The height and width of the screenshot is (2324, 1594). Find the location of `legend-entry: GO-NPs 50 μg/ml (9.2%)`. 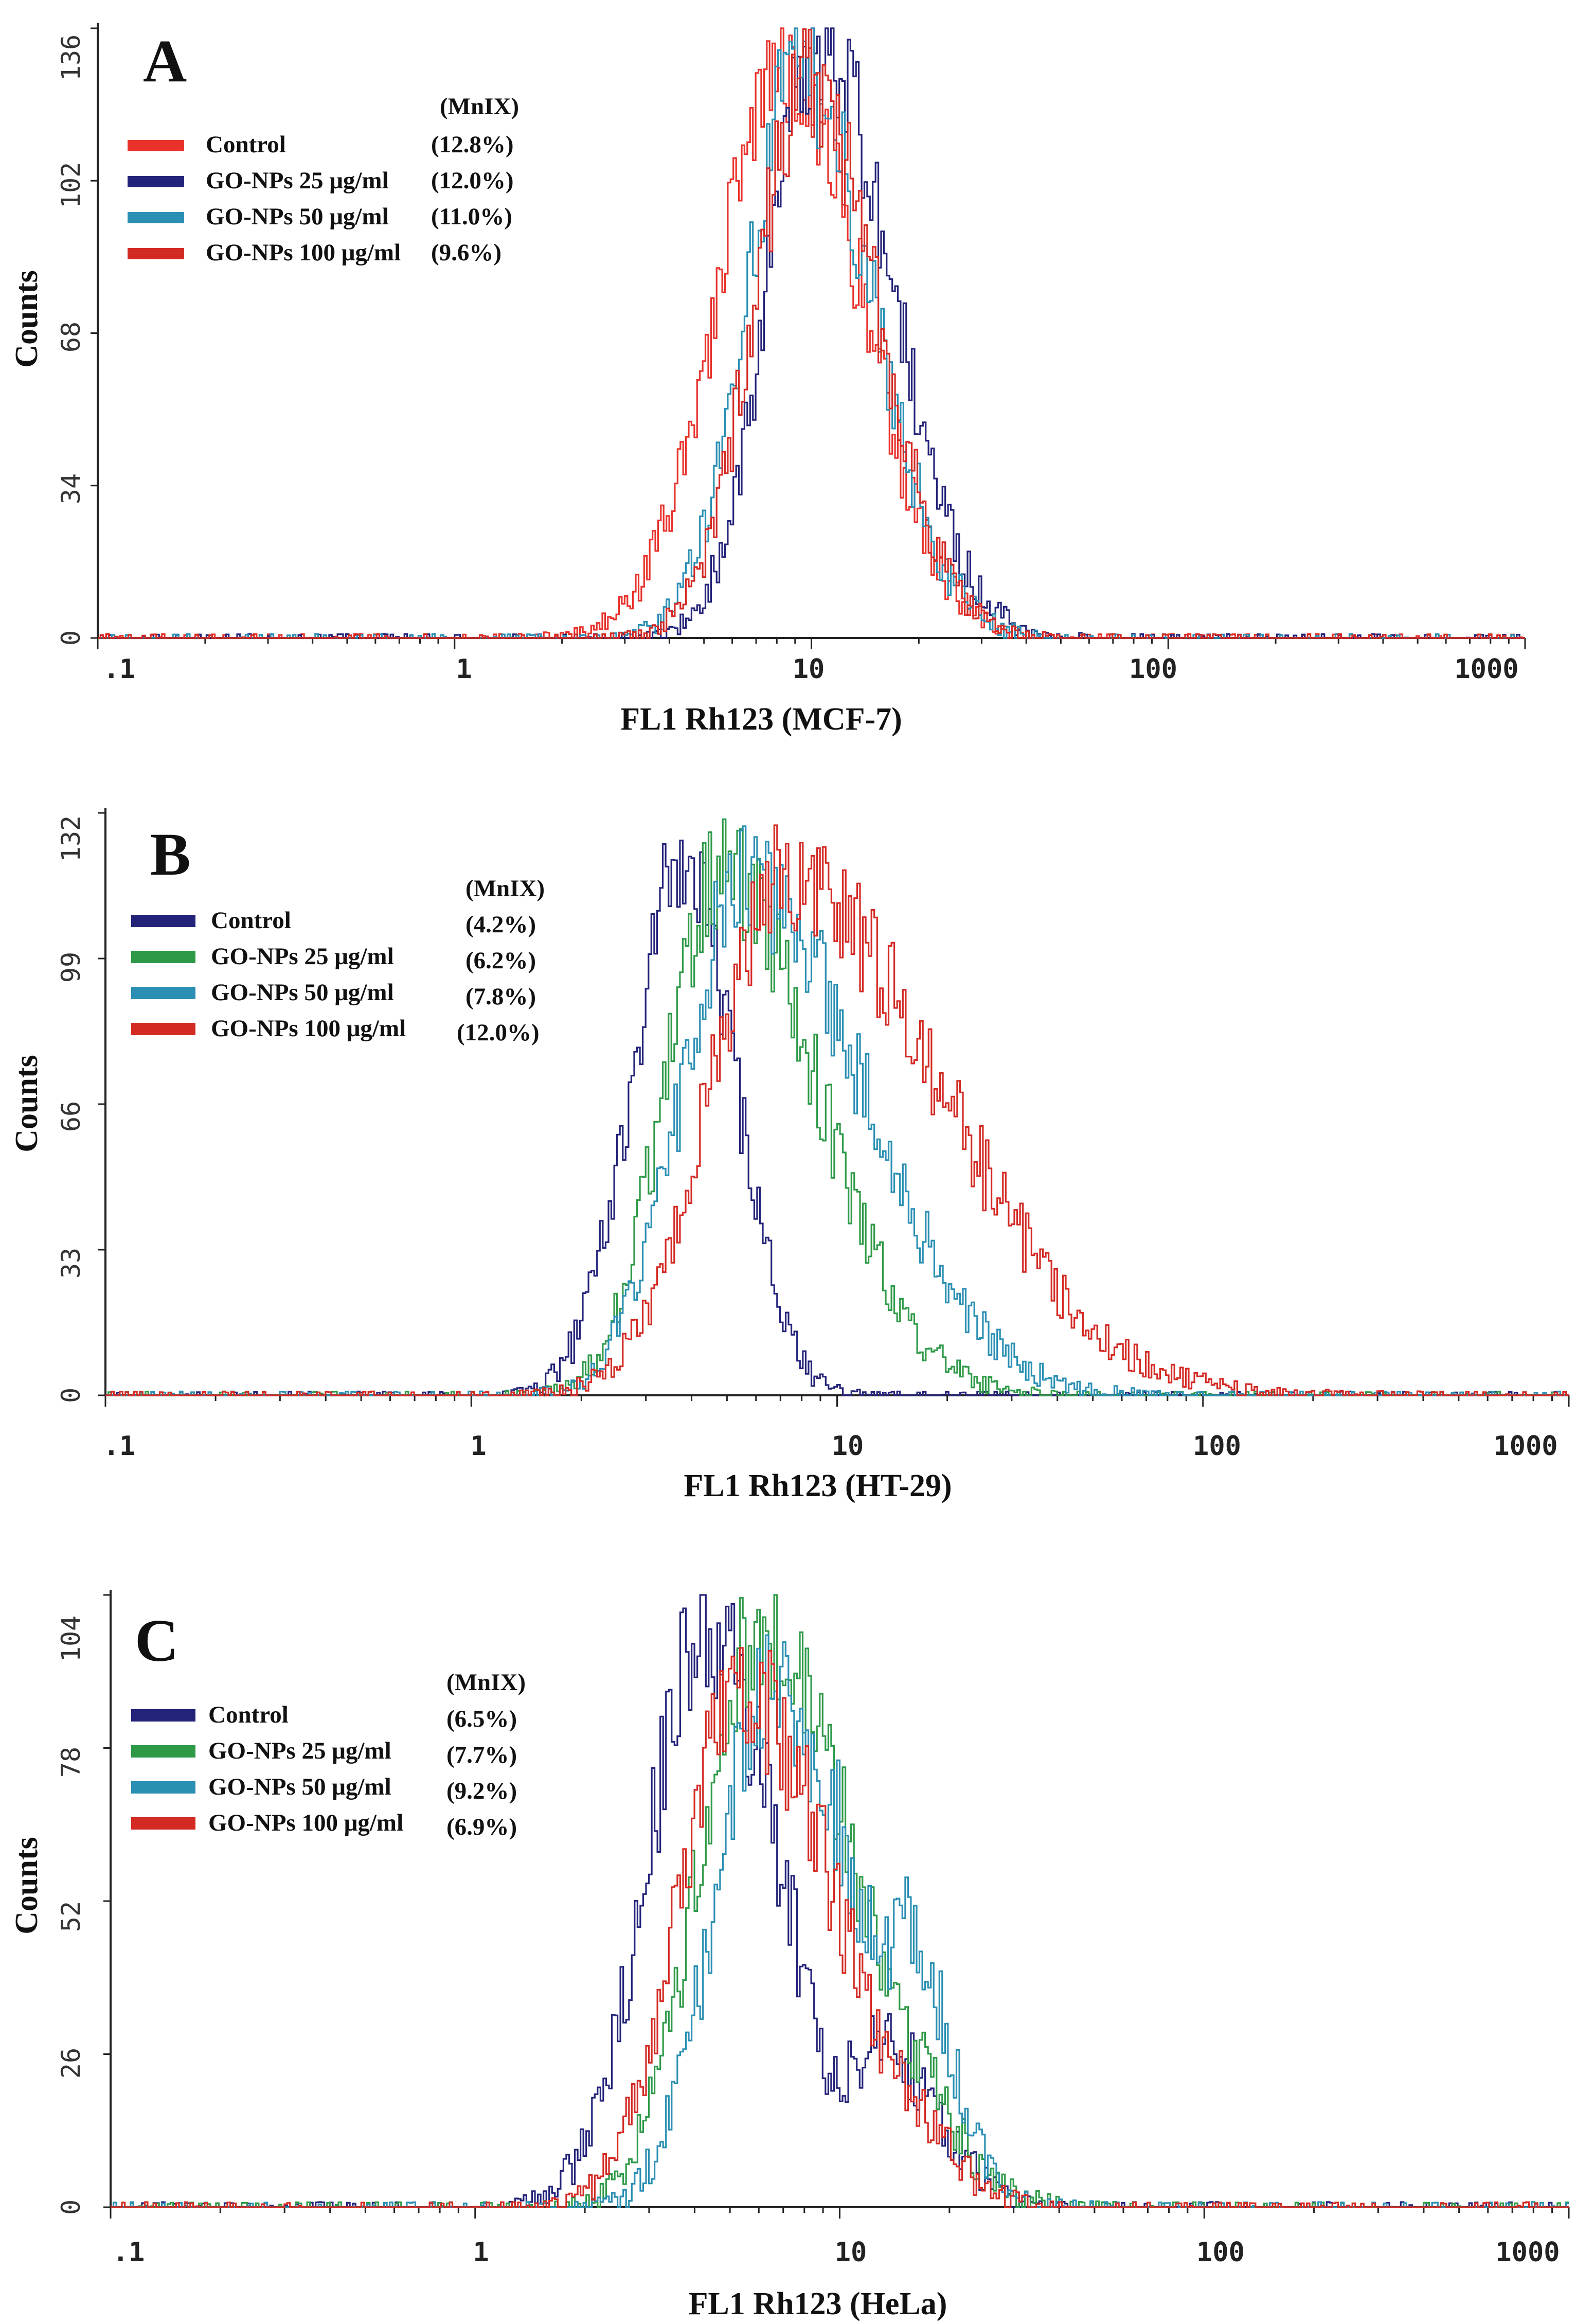

legend-entry: GO-NPs 50 μg/ml (9.2%) is located at coordinates (324, 1788).